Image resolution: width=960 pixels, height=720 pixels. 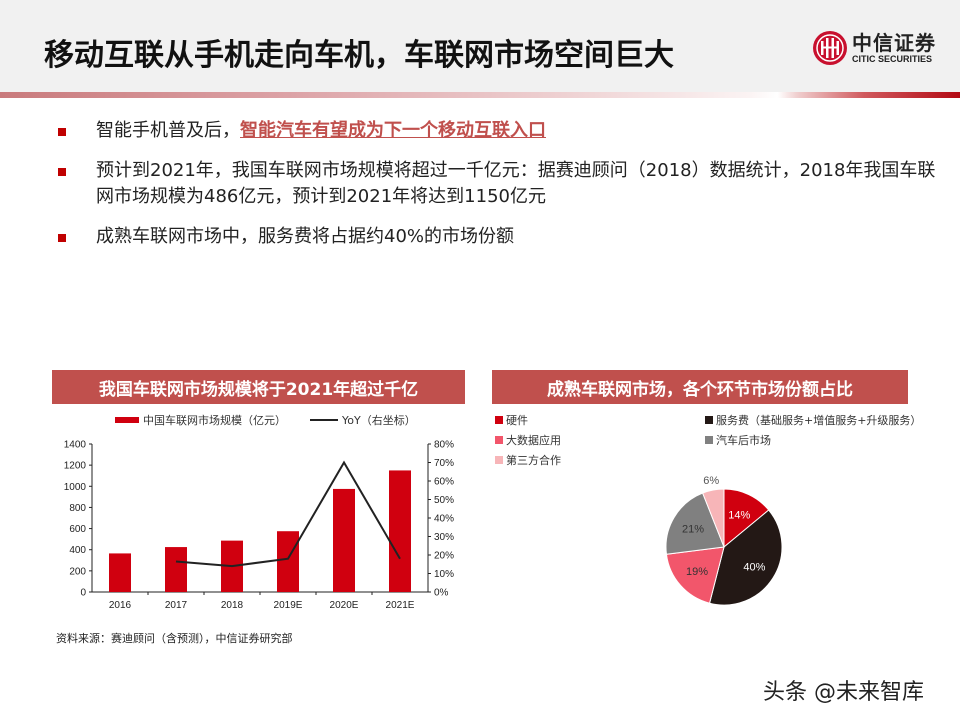 What do you see at coordinates (75, 445) in the screenshot?
I see `svg-text: 1400` at bounding box center [75, 445].